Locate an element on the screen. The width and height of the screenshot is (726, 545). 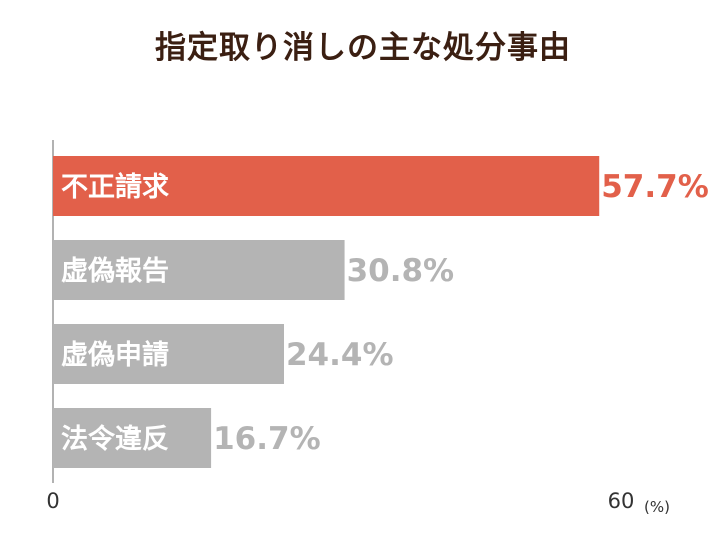
category-label: 法令違反 is located at coordinates (115, 439).